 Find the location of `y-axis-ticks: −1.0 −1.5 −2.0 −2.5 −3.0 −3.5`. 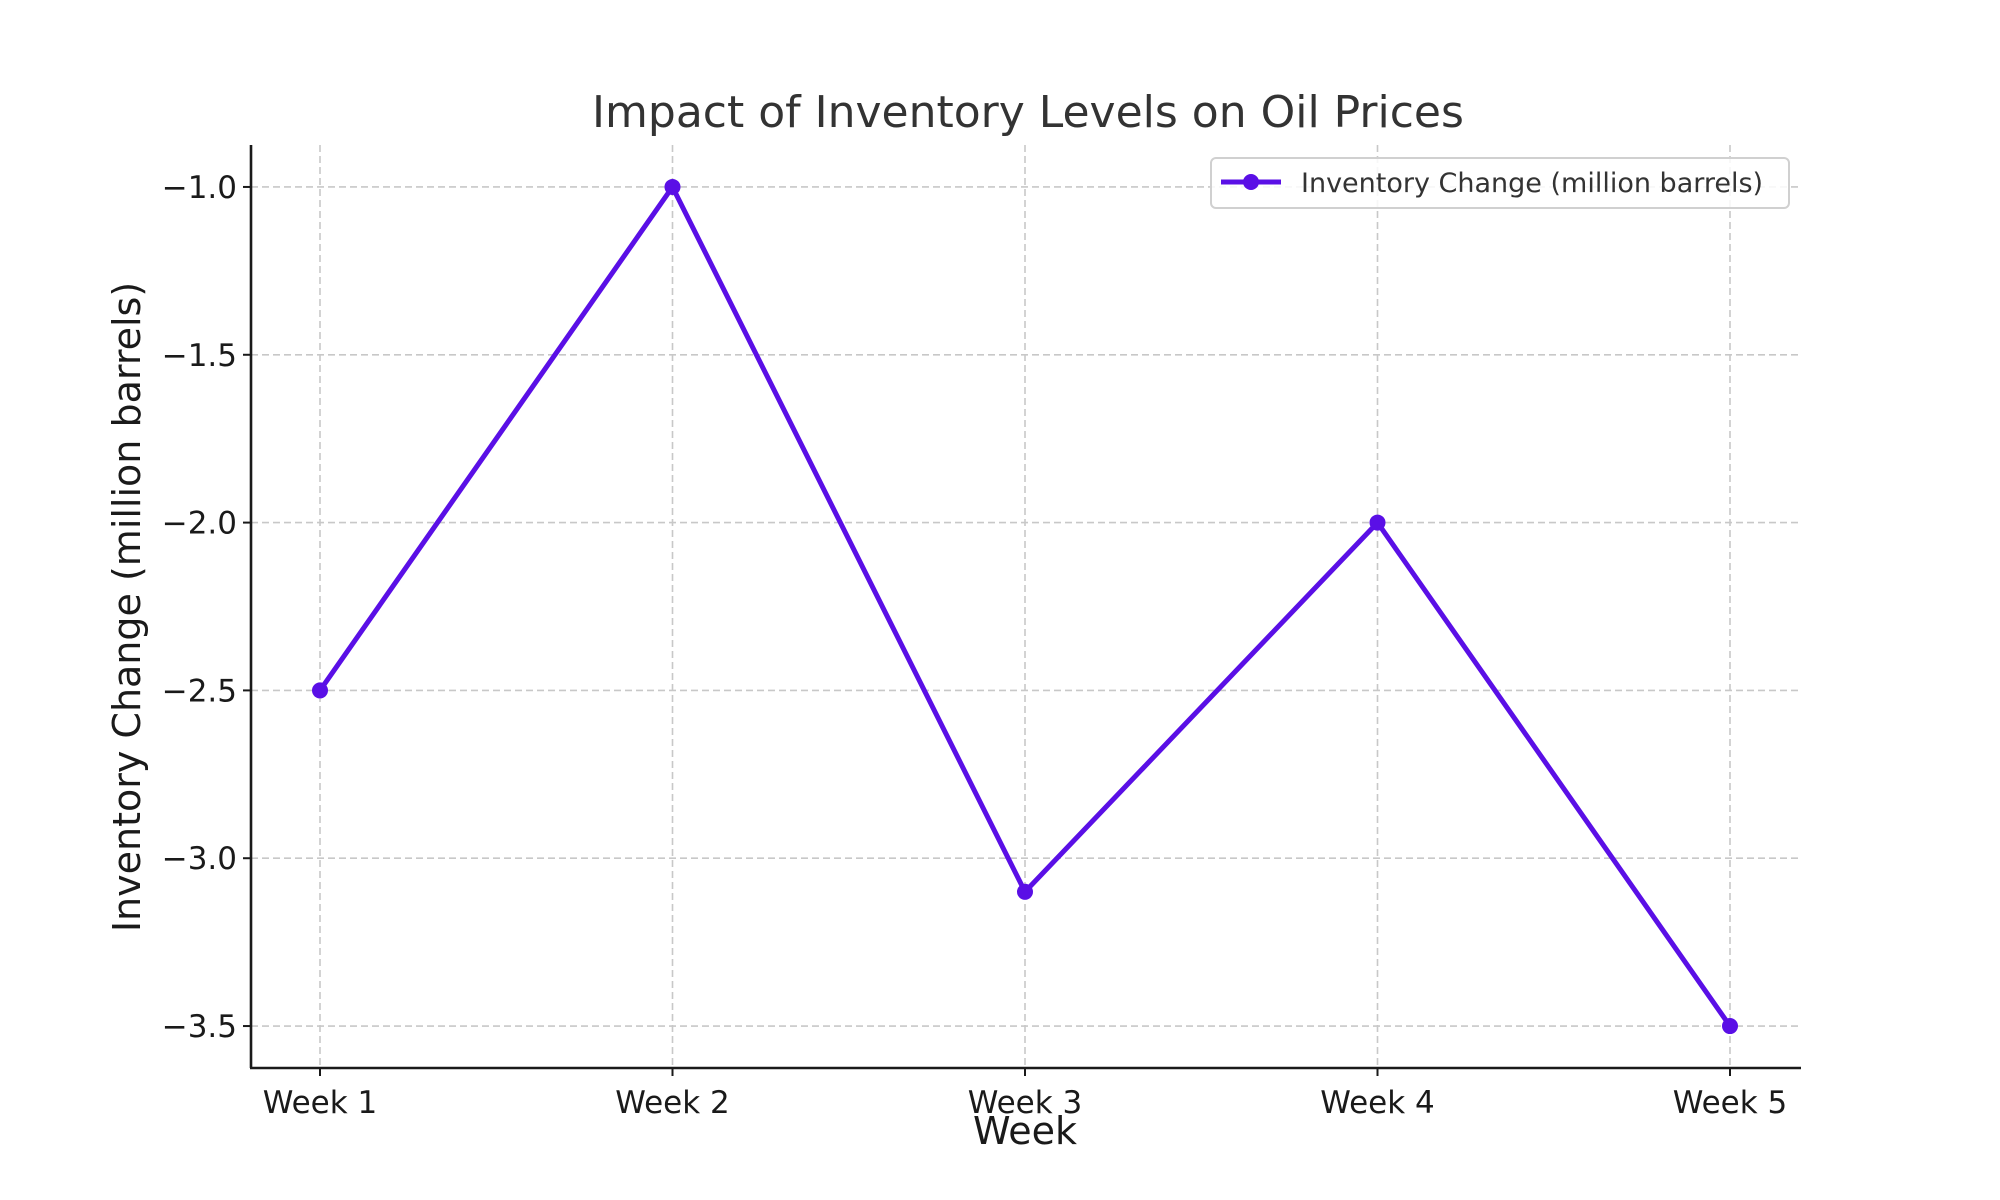

y-axis-ticks: −1.0 −1.5 −2.0 −2.5 −3.0 −3.5 is located at coordinates (206, 607).